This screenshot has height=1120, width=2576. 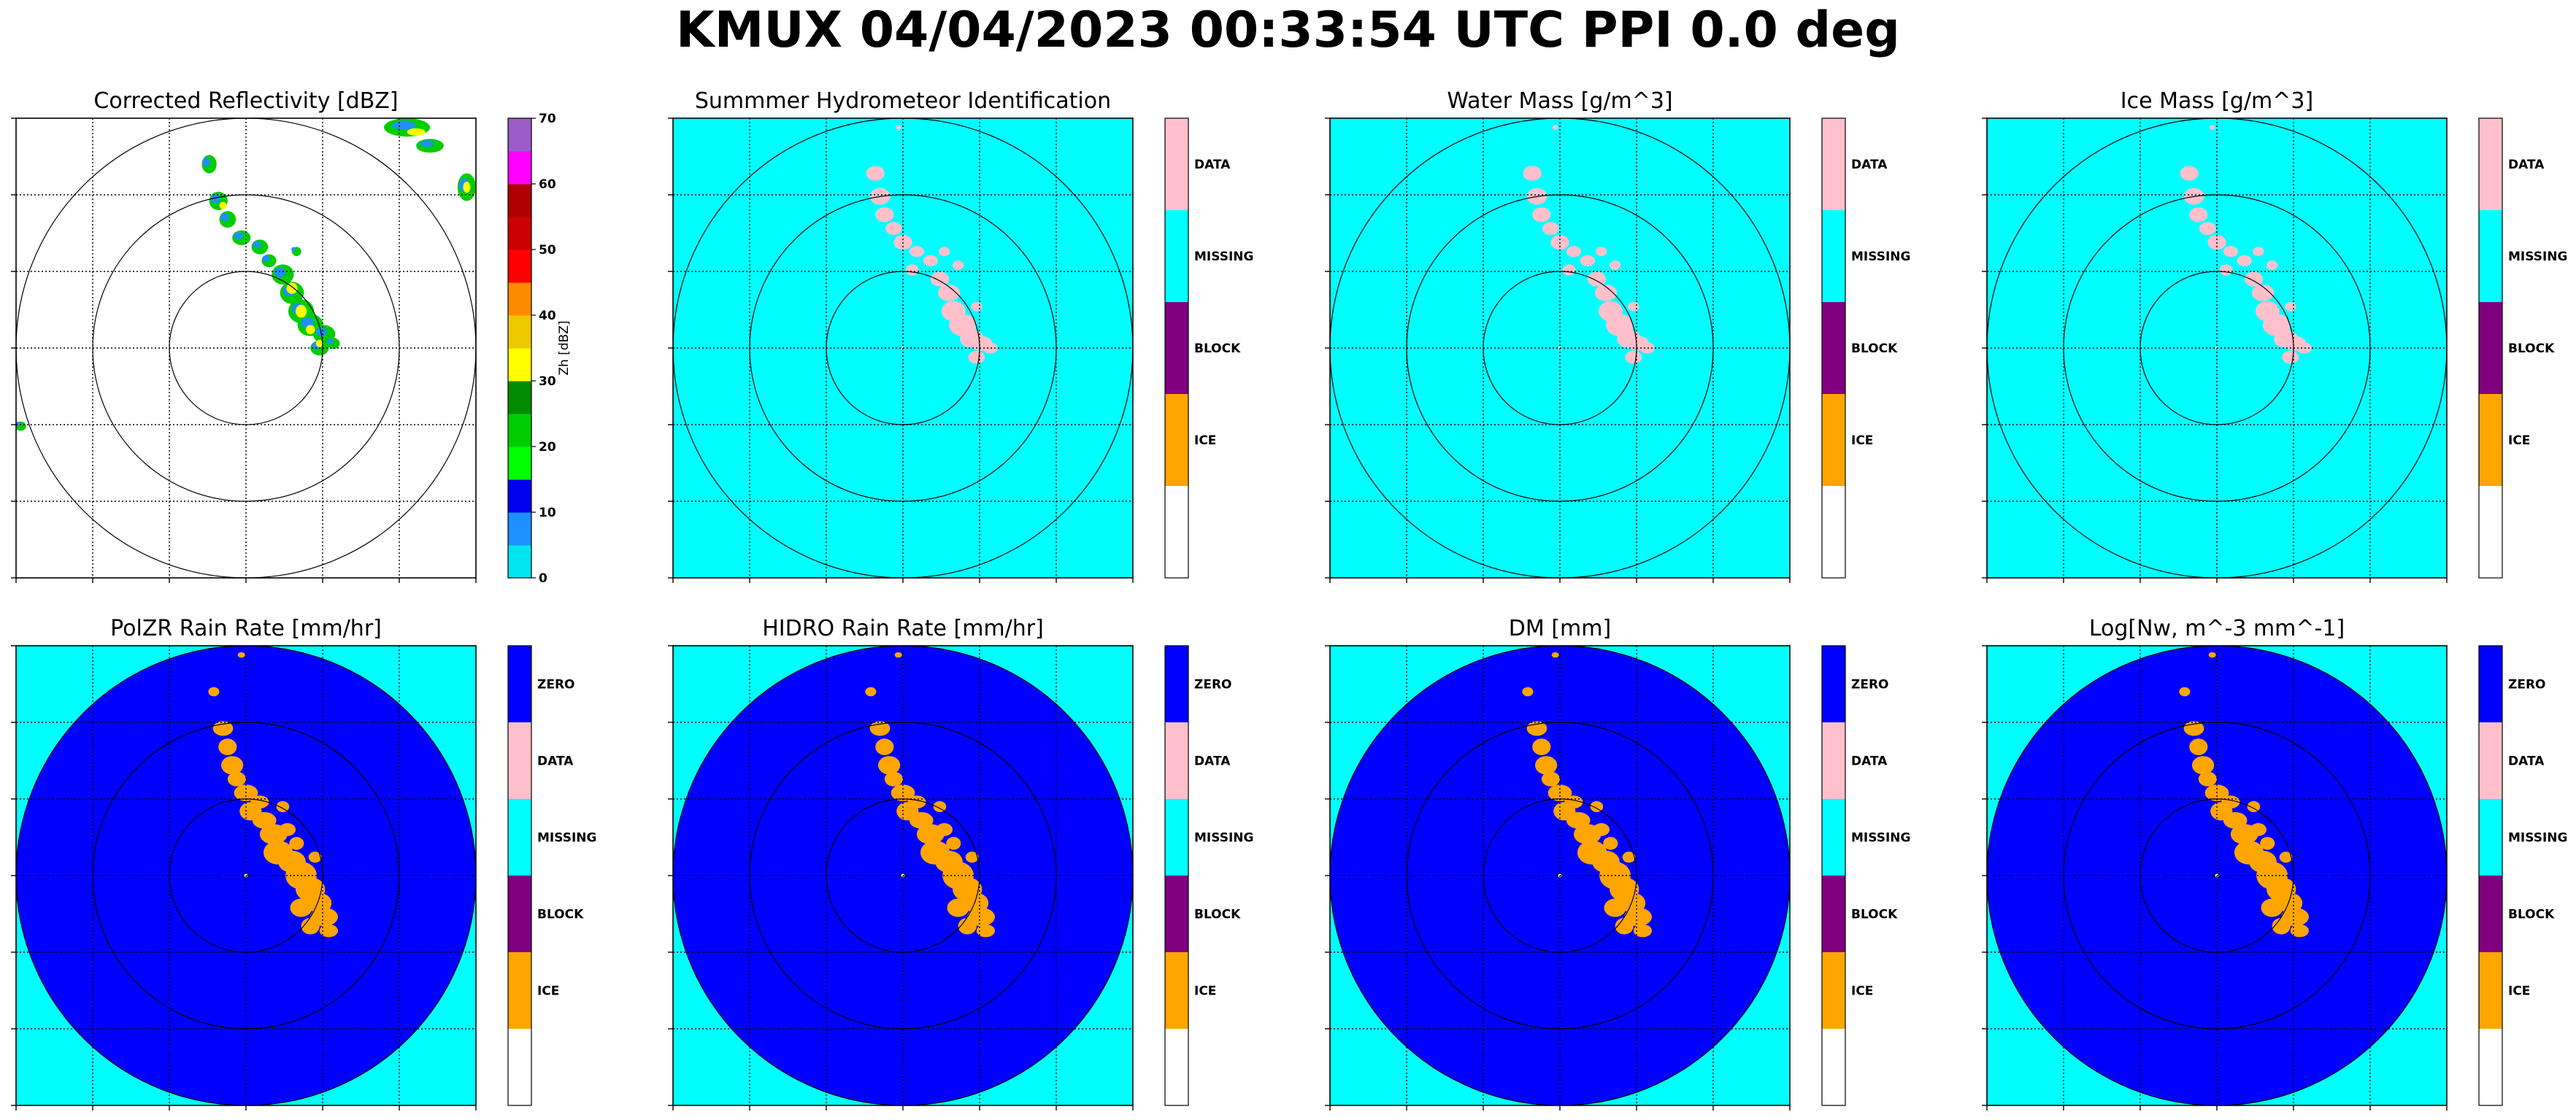 What do you see at coordinates (564, 347) in the screenshot?
I see `colorbar-axis-label: Zh [dBZ]` at bounding box center [564, 347].